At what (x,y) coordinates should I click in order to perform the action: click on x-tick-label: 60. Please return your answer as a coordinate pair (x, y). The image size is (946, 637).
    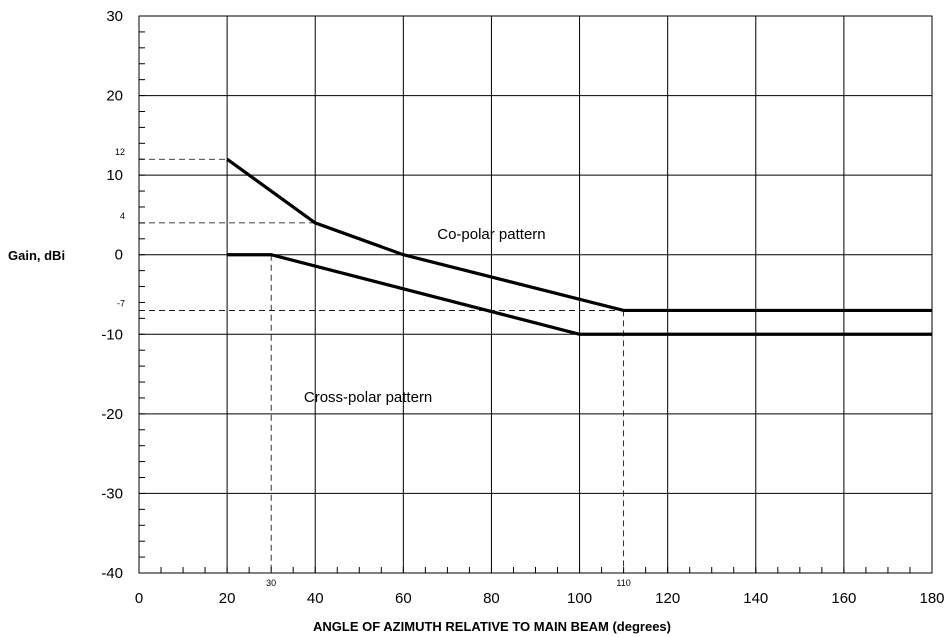
    Looking at the image, I should click on (403, 598).